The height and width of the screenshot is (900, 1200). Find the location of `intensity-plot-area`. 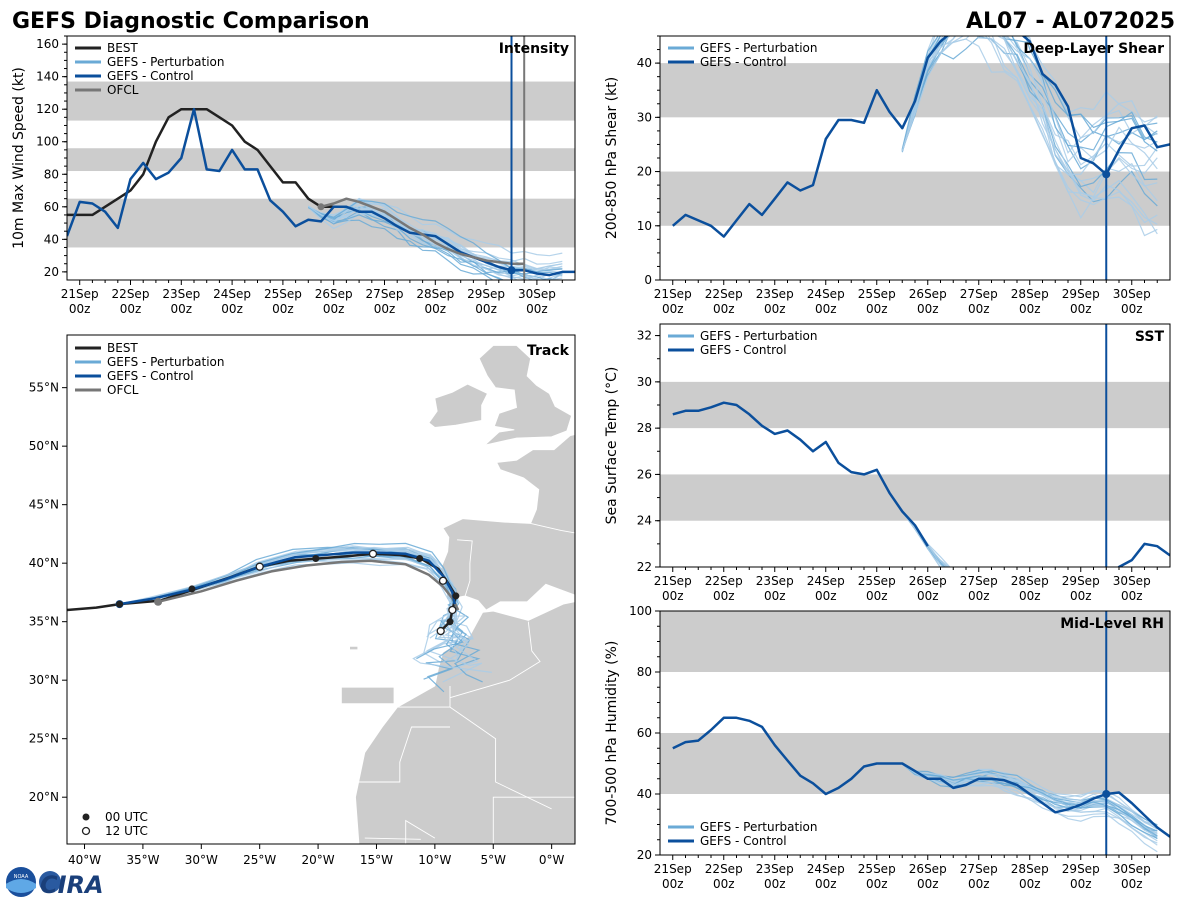

intensity-plot-area is located at coordinates (321, 180).